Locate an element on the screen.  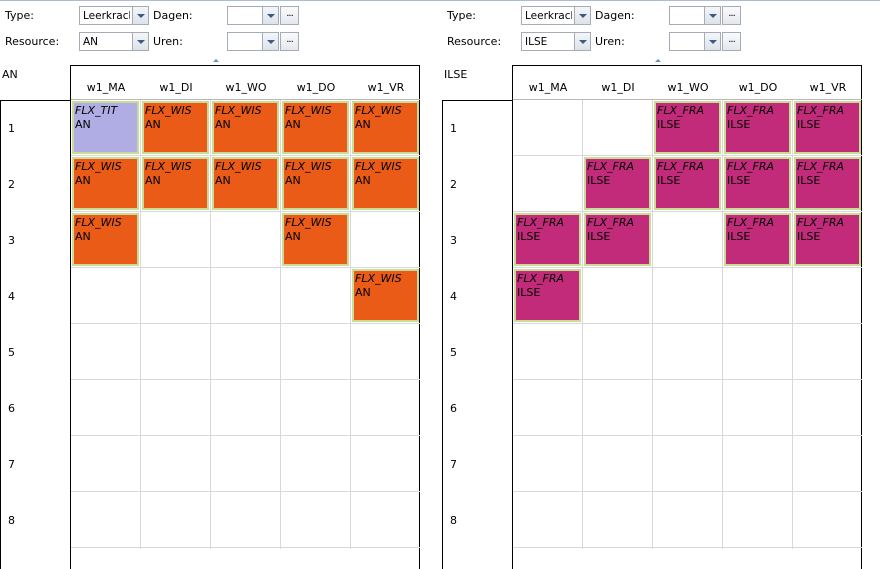
lesson-subject: FLX_TIT is located at coordinates (96, 110).